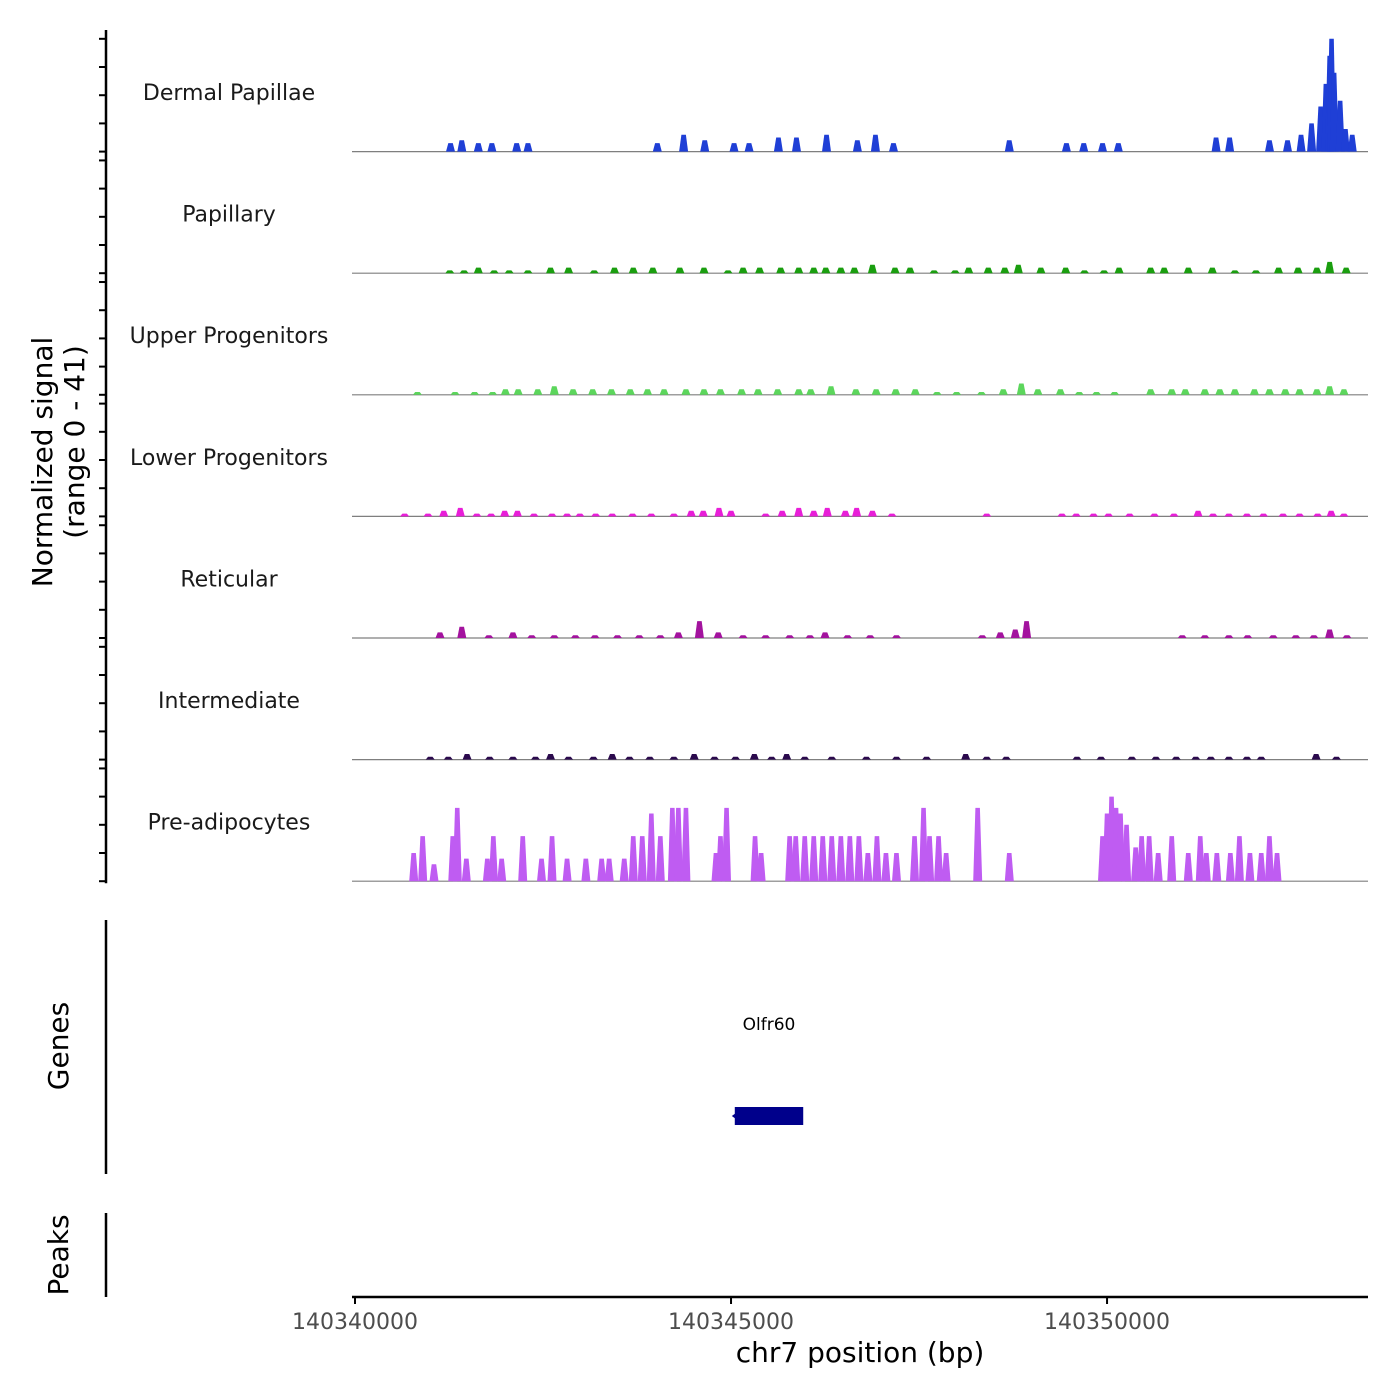 The image size is (1400, 1400). Describe the element at coordinates (229, 701) in the screenshot. I see `track-label: Intermediate` at that location.